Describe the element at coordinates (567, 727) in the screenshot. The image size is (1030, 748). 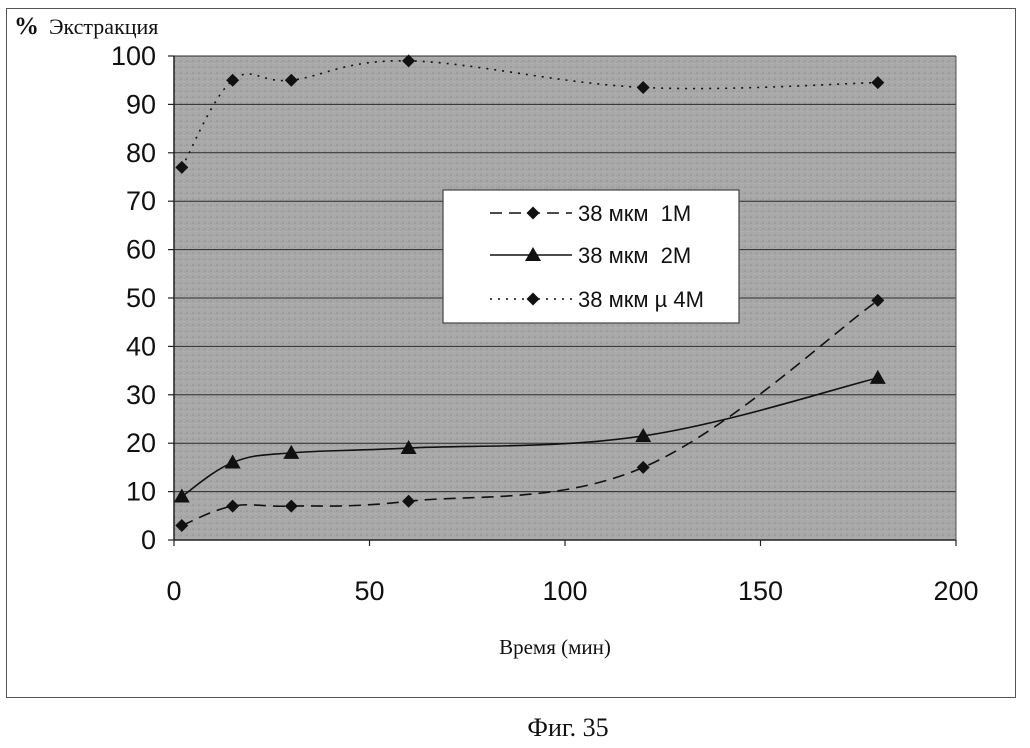
I see `figure-caption: Фиг. 35` at that location.